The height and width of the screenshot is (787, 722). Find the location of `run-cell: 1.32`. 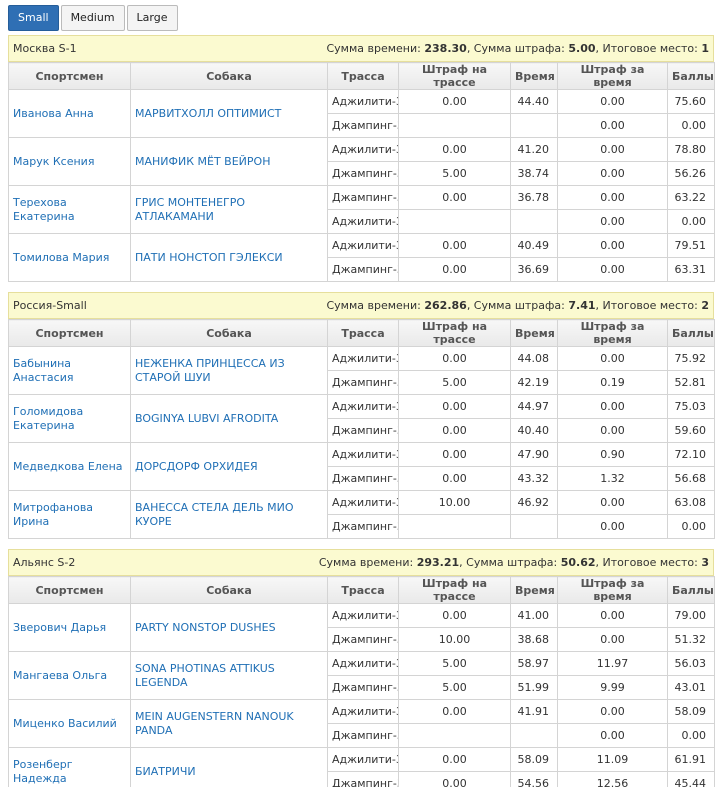

run-cell: 1.32 is located at coordinates (612, 478).